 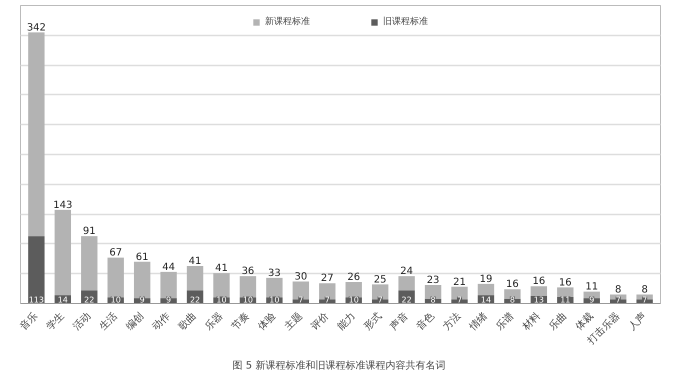 What do you see at coordinates (380, 280) in the screenshot?
I see `data-label: 25` at bounding box center [380, 280].